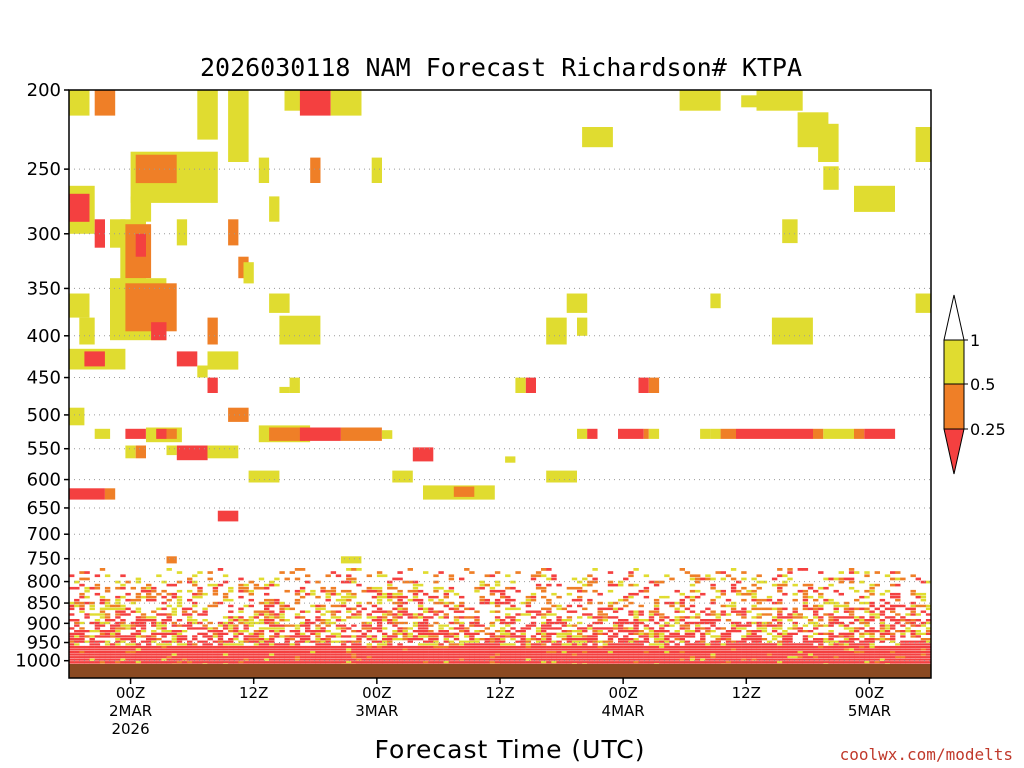 This screenshot has width=1024, height=768. I want to click on credit-link: coolwx.com/modelts, so click(926, 754).